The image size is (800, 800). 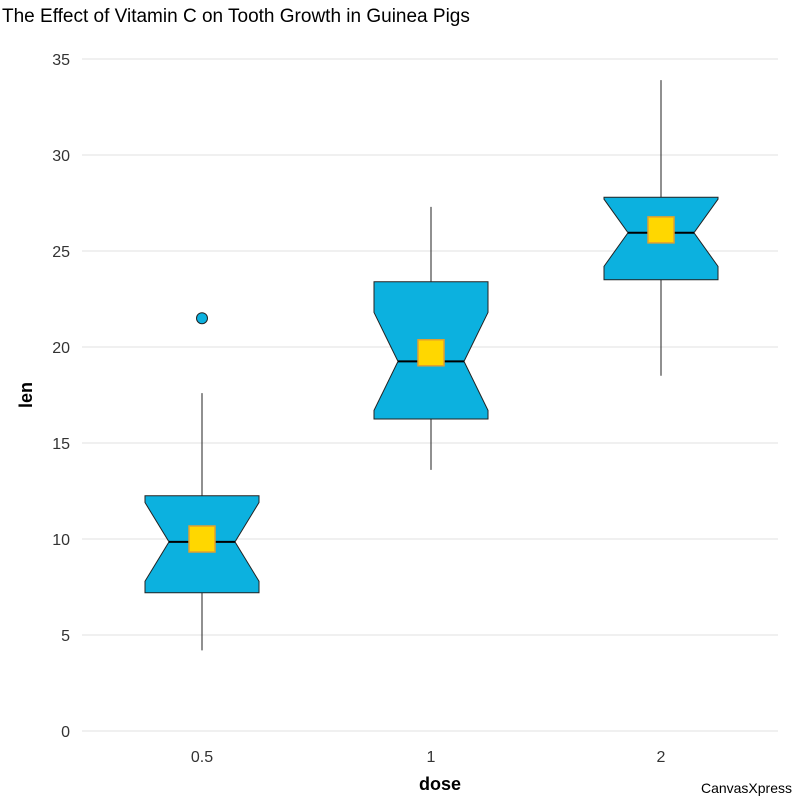 I want to click on y-tick-label: 15, so click(x=61, y=444).